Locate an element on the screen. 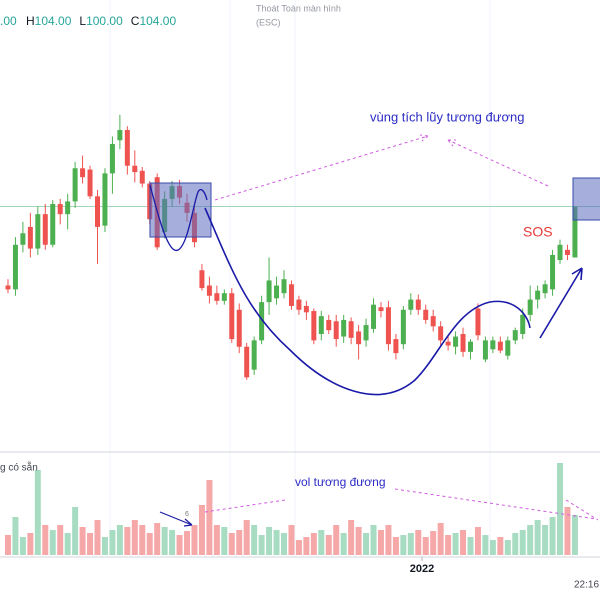  drawing-curve is located at coordinates (178, 217).